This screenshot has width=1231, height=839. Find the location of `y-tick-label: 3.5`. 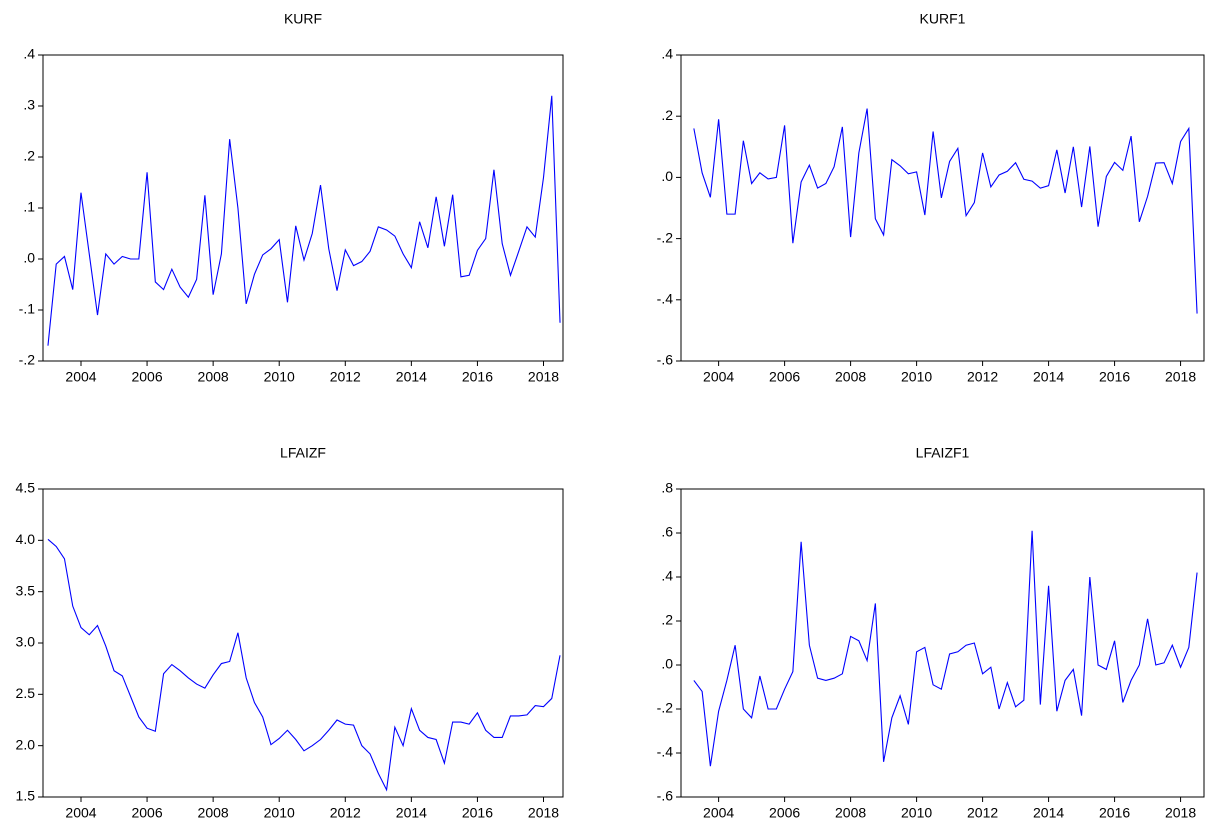

y-tick-label: 3.5 is located at coordinates (26, 590).